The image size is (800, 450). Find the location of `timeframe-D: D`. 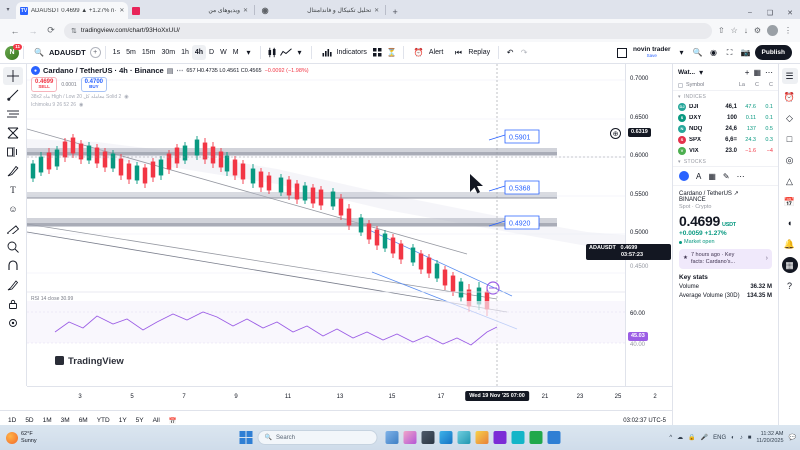

timeframe-D: D is located at coordinates (212, 52).